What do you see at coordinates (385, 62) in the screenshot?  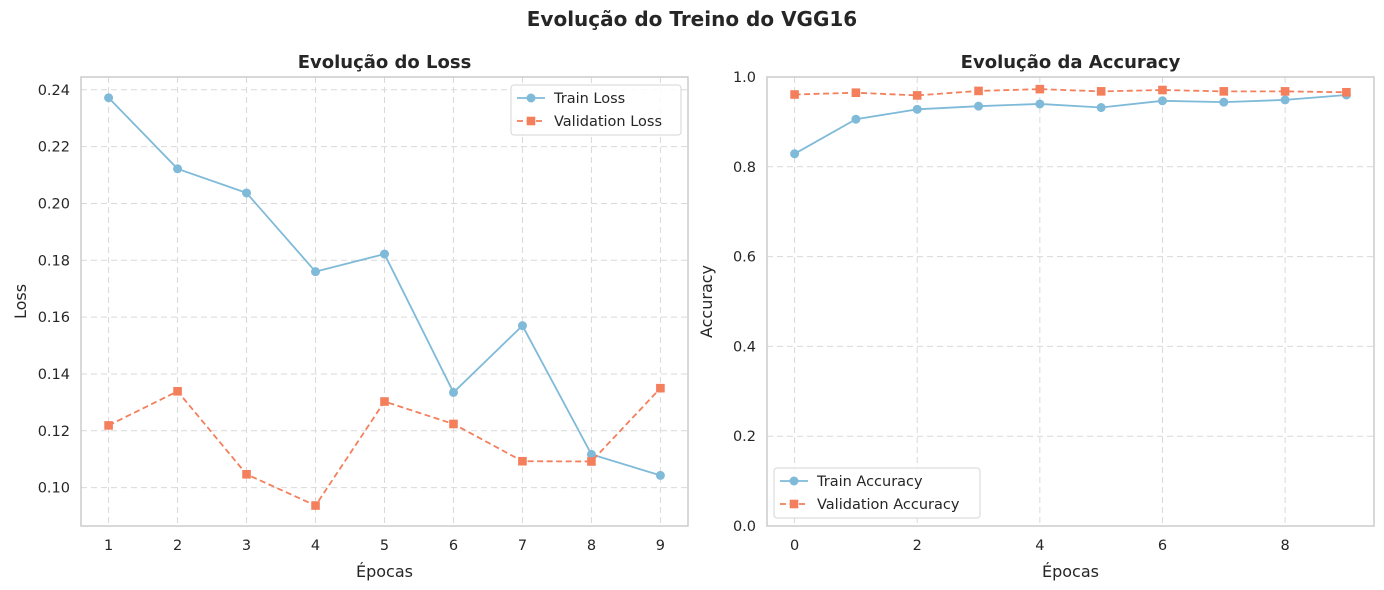 I see `loss-chart-title: Evolução do Loss` at bounding box center [385, 62].